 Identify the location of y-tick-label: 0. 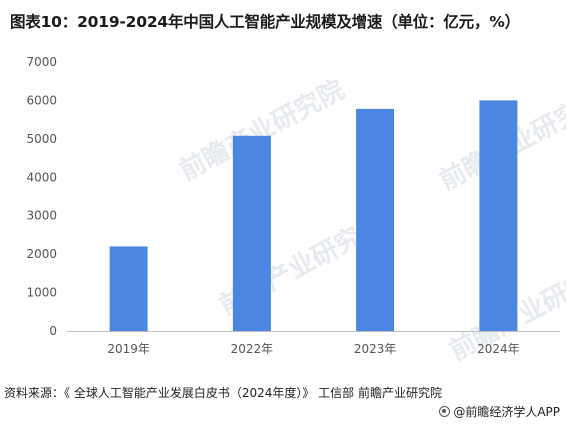
(53, 331).